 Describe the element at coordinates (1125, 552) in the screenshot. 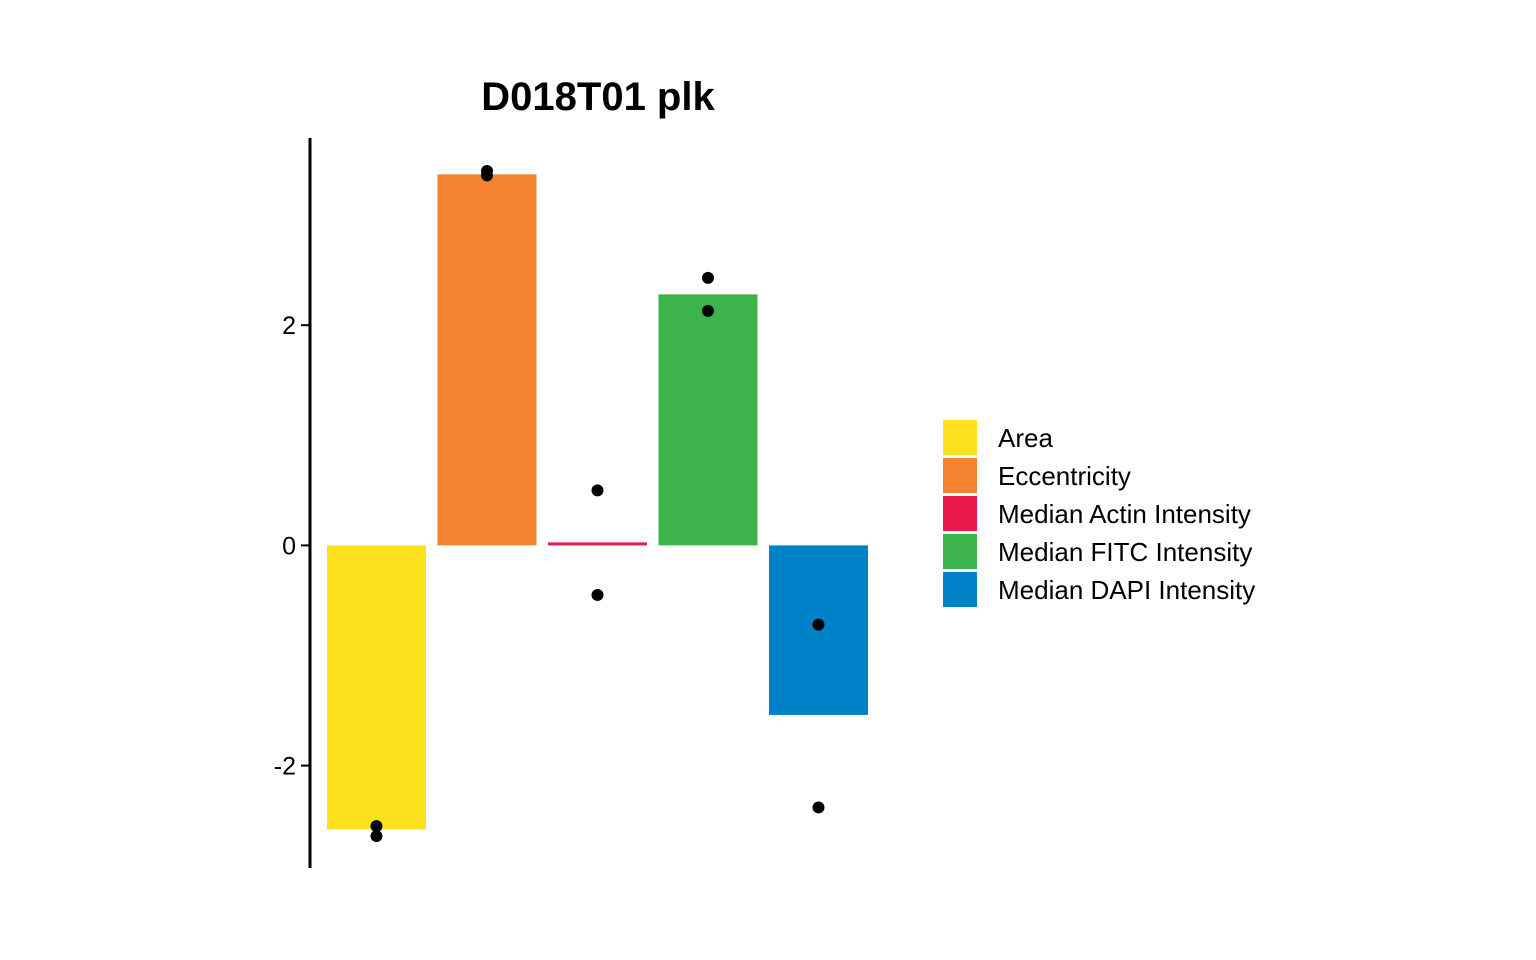

I see `legend-label: Median FITC Intensity` at that location.